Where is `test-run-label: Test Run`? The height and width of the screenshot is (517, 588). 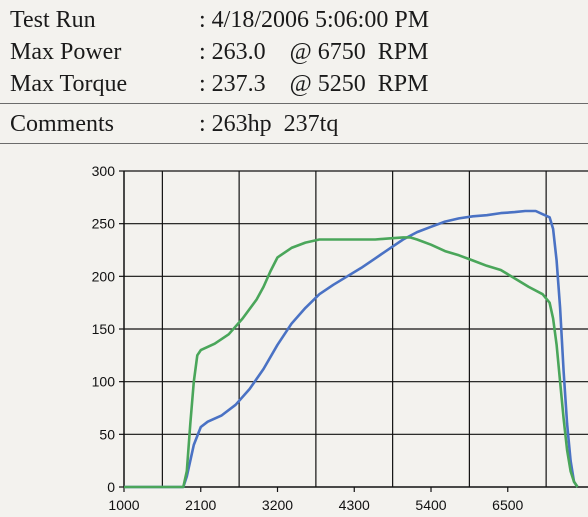 test-run-label: Test Run is located at coordinates (53, 20).